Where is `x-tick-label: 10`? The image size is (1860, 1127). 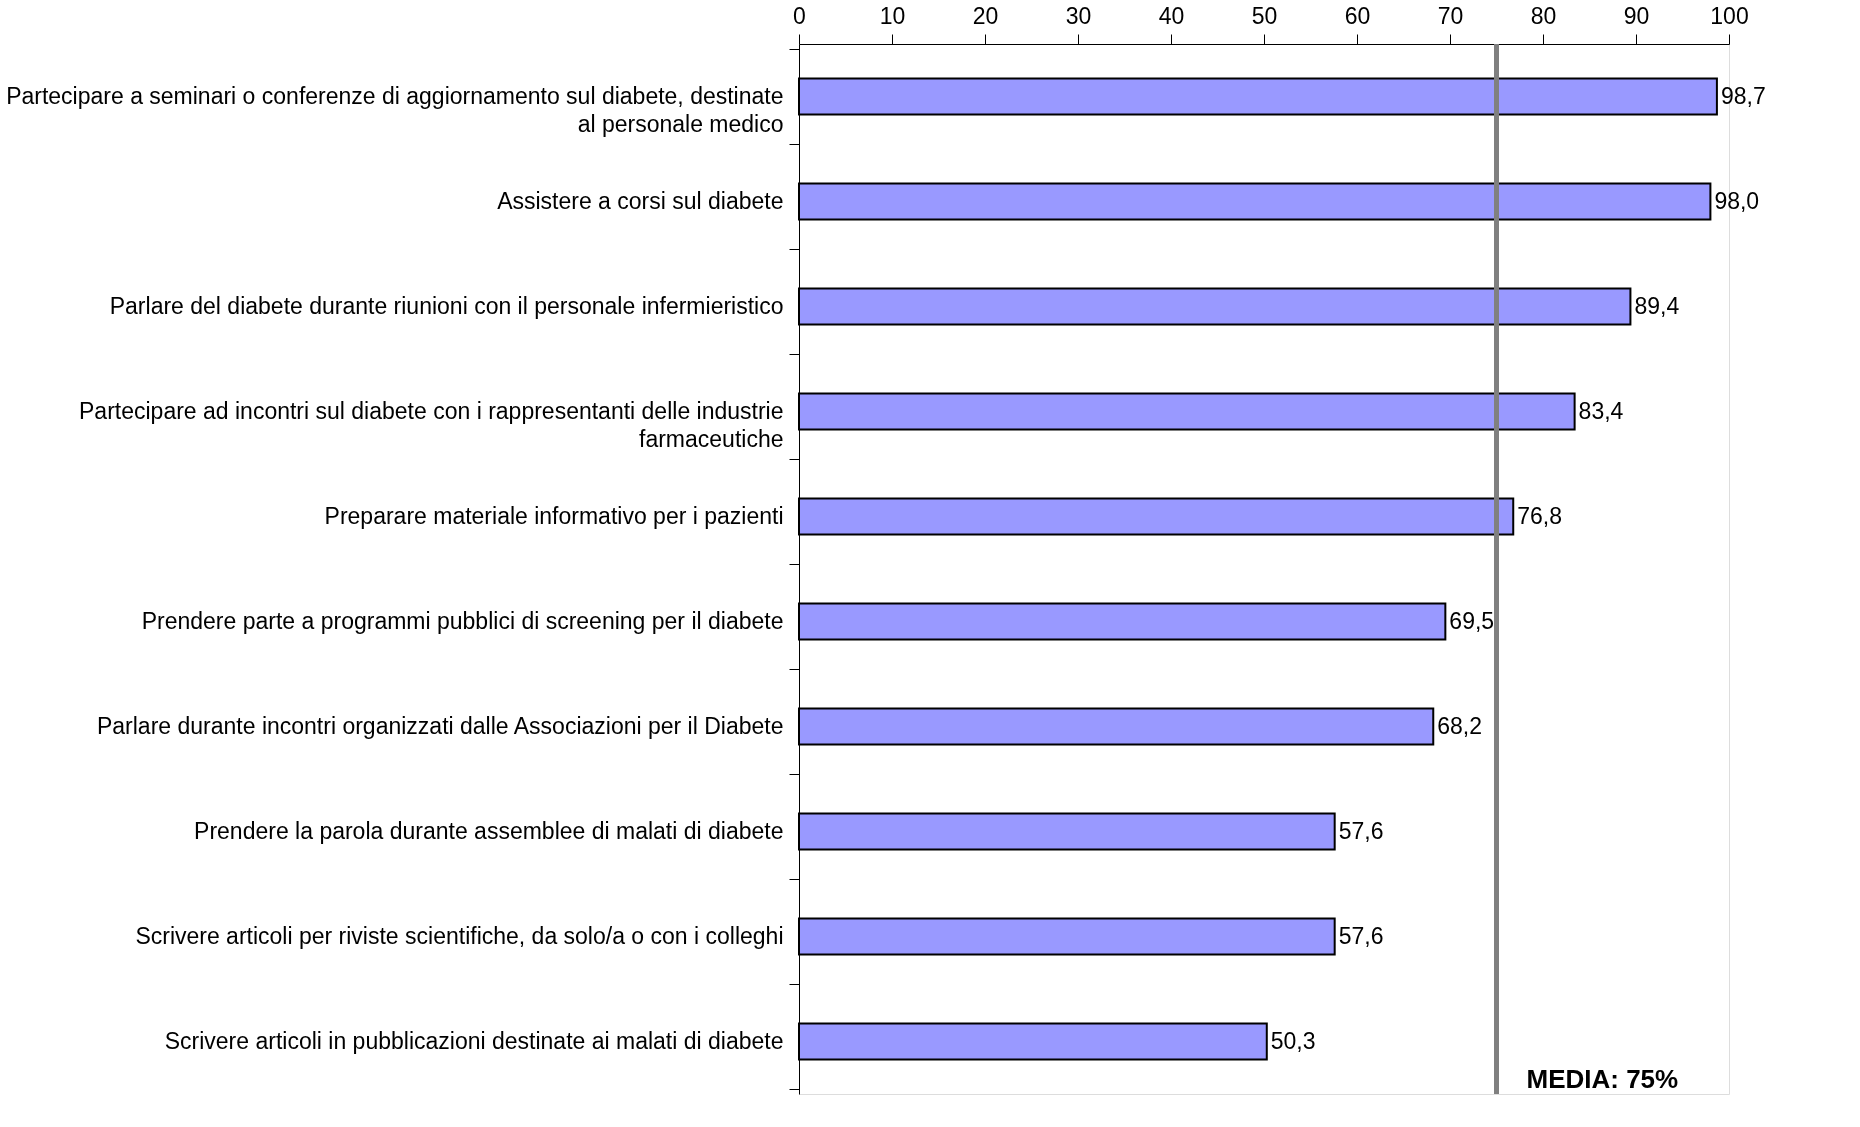
x-tick-label: 10 is located at coordinates (892, 15).